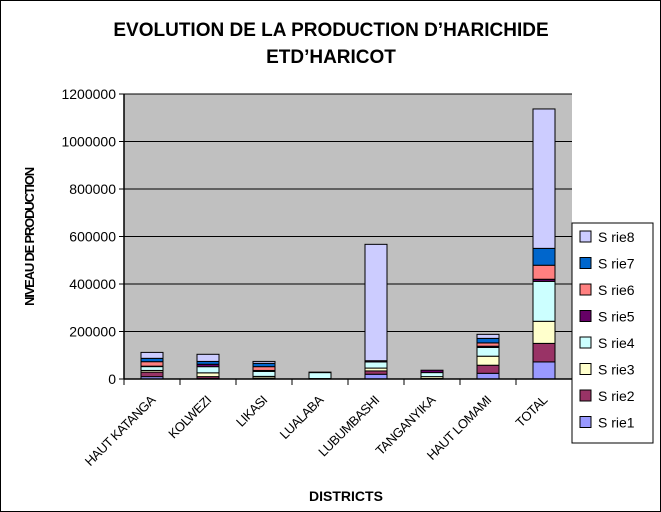 This screenshot has width=661, height=512. I want to click on y-tick-label: 600000, so click(92, 237).